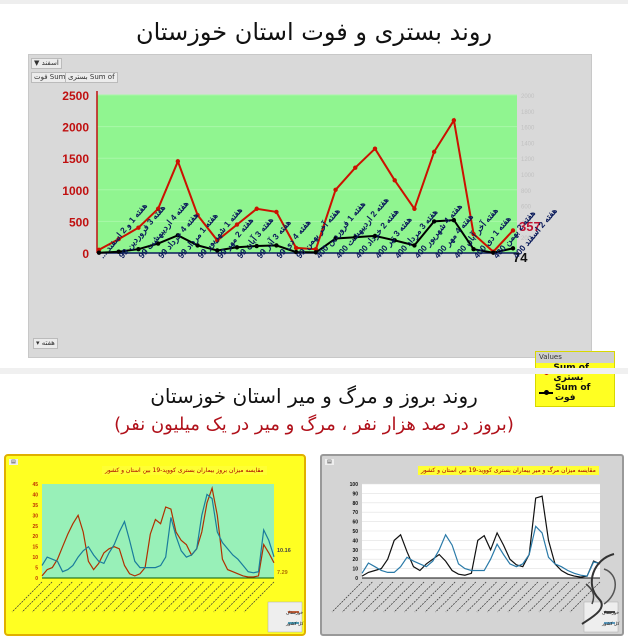 This screenshot has width=628, height=640. What do you see at coordinates (45, 343) in the screenshot?
I see `axis-field-button: هفته ▾` at bounding box center [45, 343].